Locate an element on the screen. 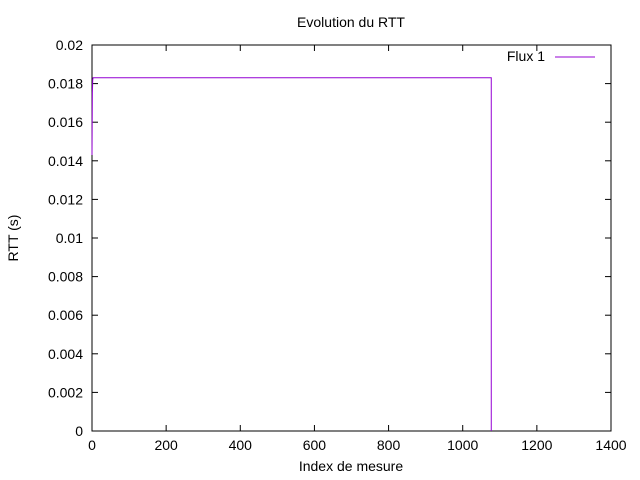  y-tick-label: 0.01 is located at coordinates (69, 238).